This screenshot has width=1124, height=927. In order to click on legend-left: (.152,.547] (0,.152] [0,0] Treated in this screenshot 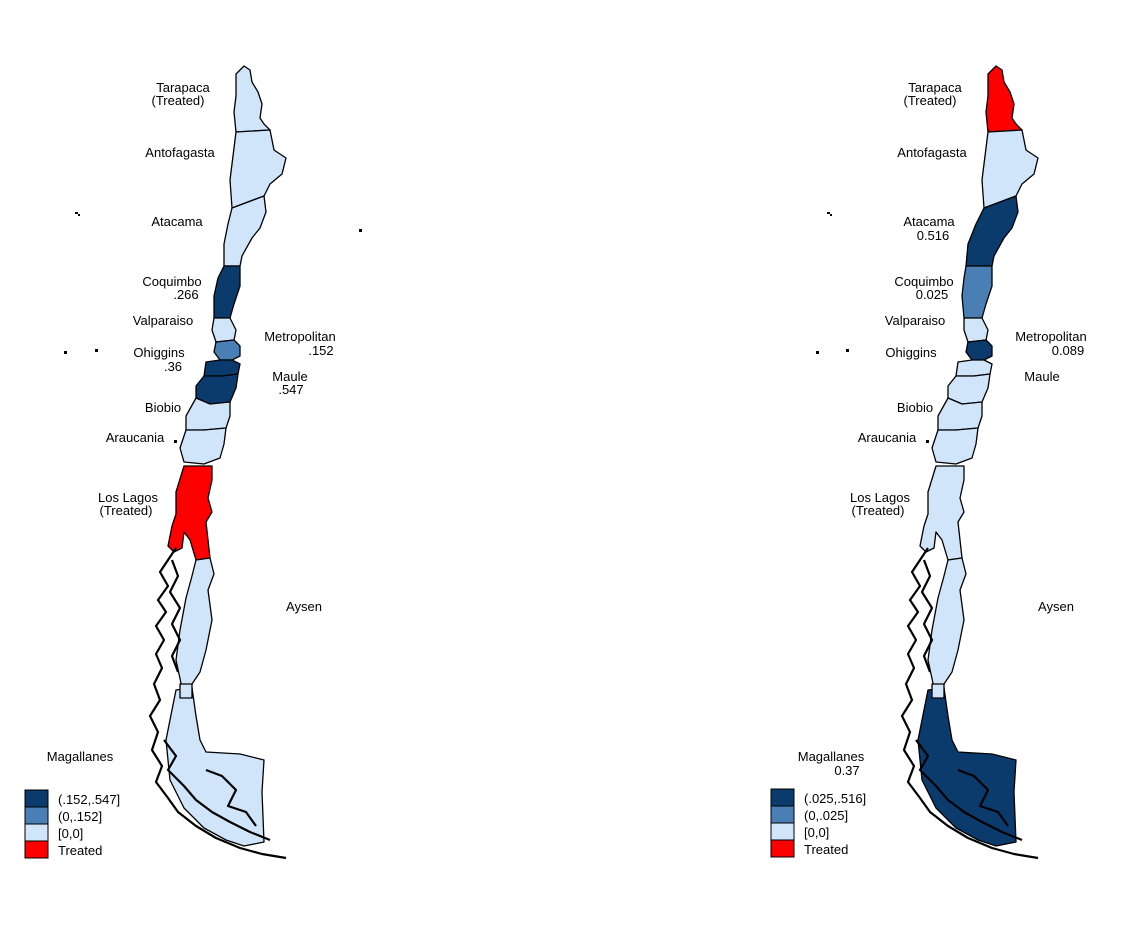, I will do `click(72, 824)`.